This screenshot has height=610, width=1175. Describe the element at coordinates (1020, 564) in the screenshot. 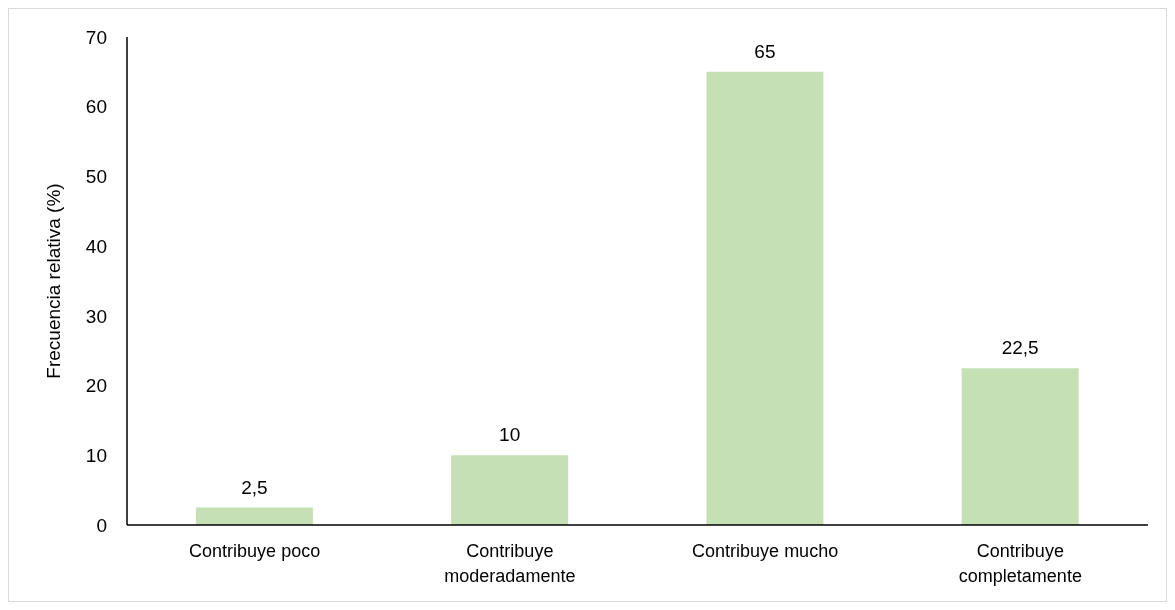

I see `x-tick-label: Contribuye completamente` at that location.